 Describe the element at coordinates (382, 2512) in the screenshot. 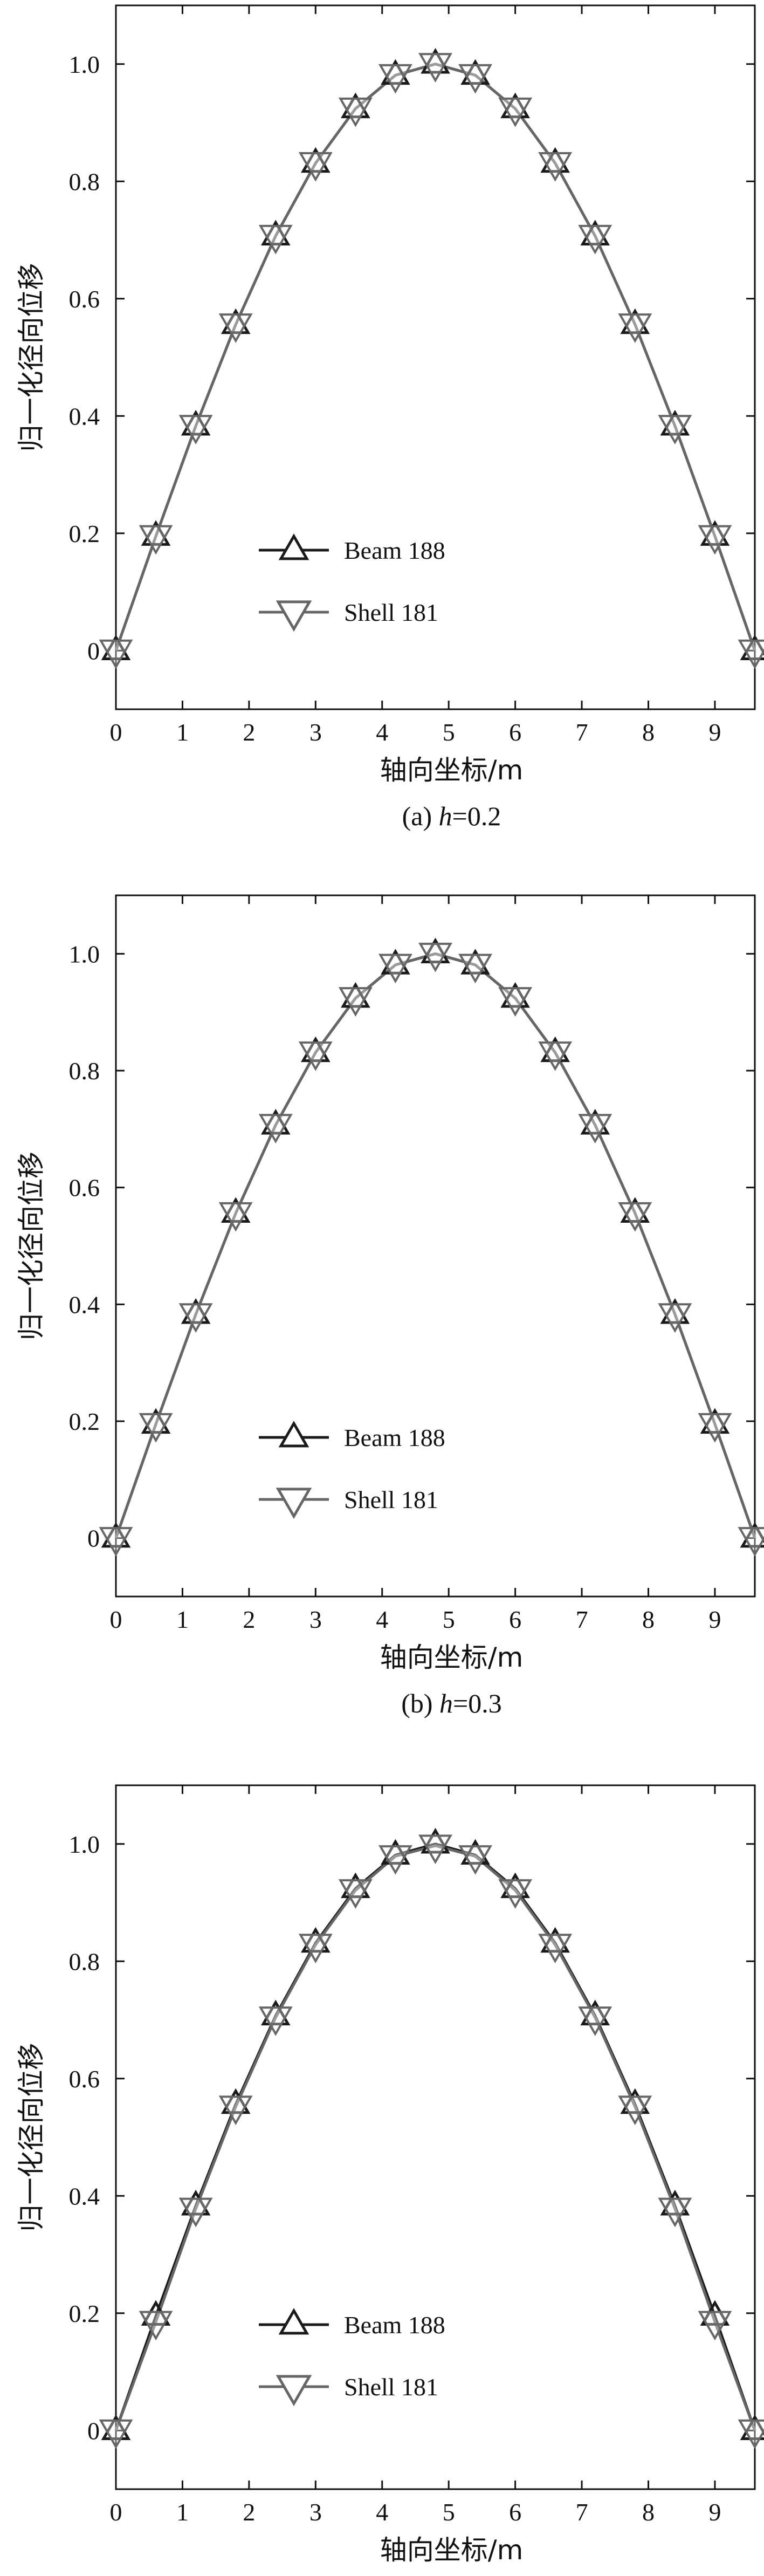

I see `x-tick-label: 4` at that location.